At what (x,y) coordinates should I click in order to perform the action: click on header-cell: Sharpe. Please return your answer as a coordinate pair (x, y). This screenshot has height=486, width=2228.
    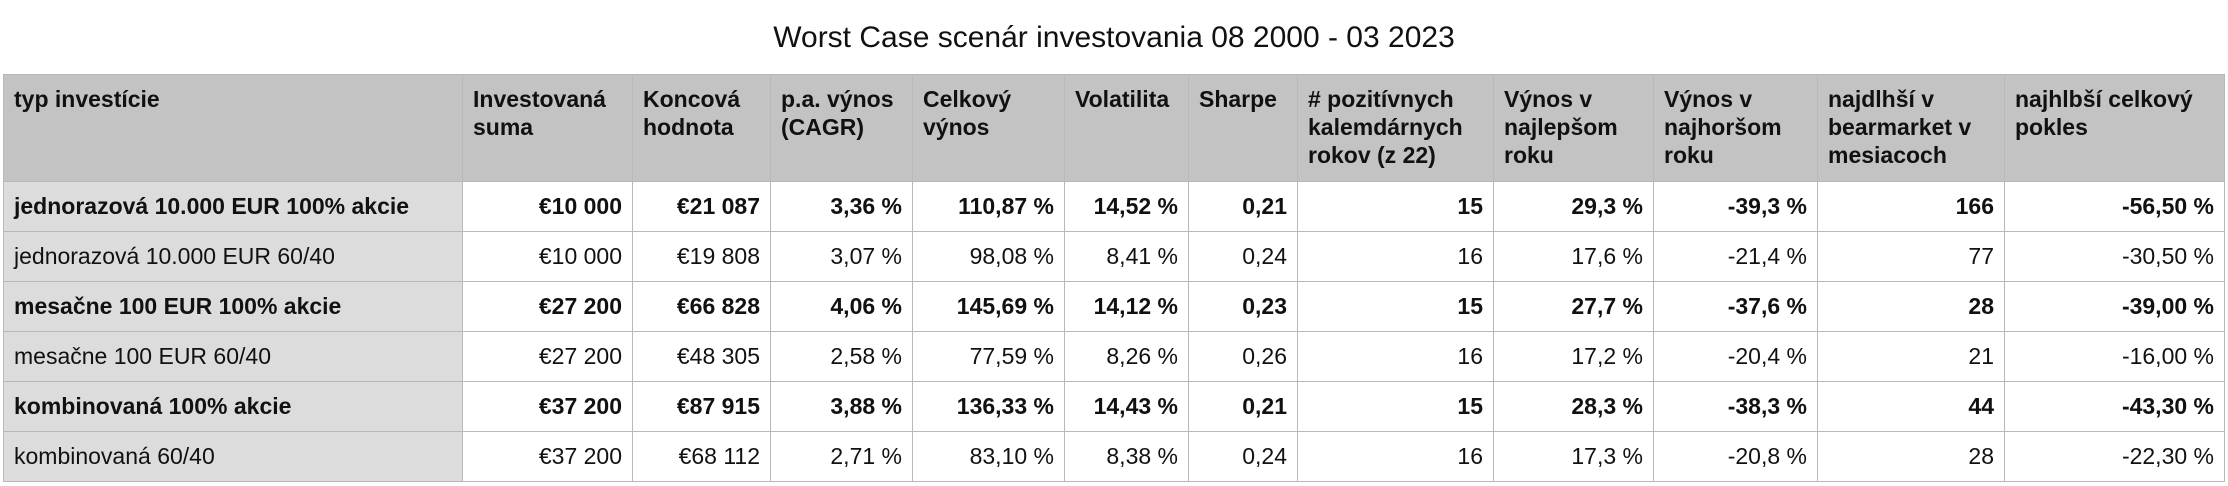
    Looking at the image, I should click on (1243, 128).